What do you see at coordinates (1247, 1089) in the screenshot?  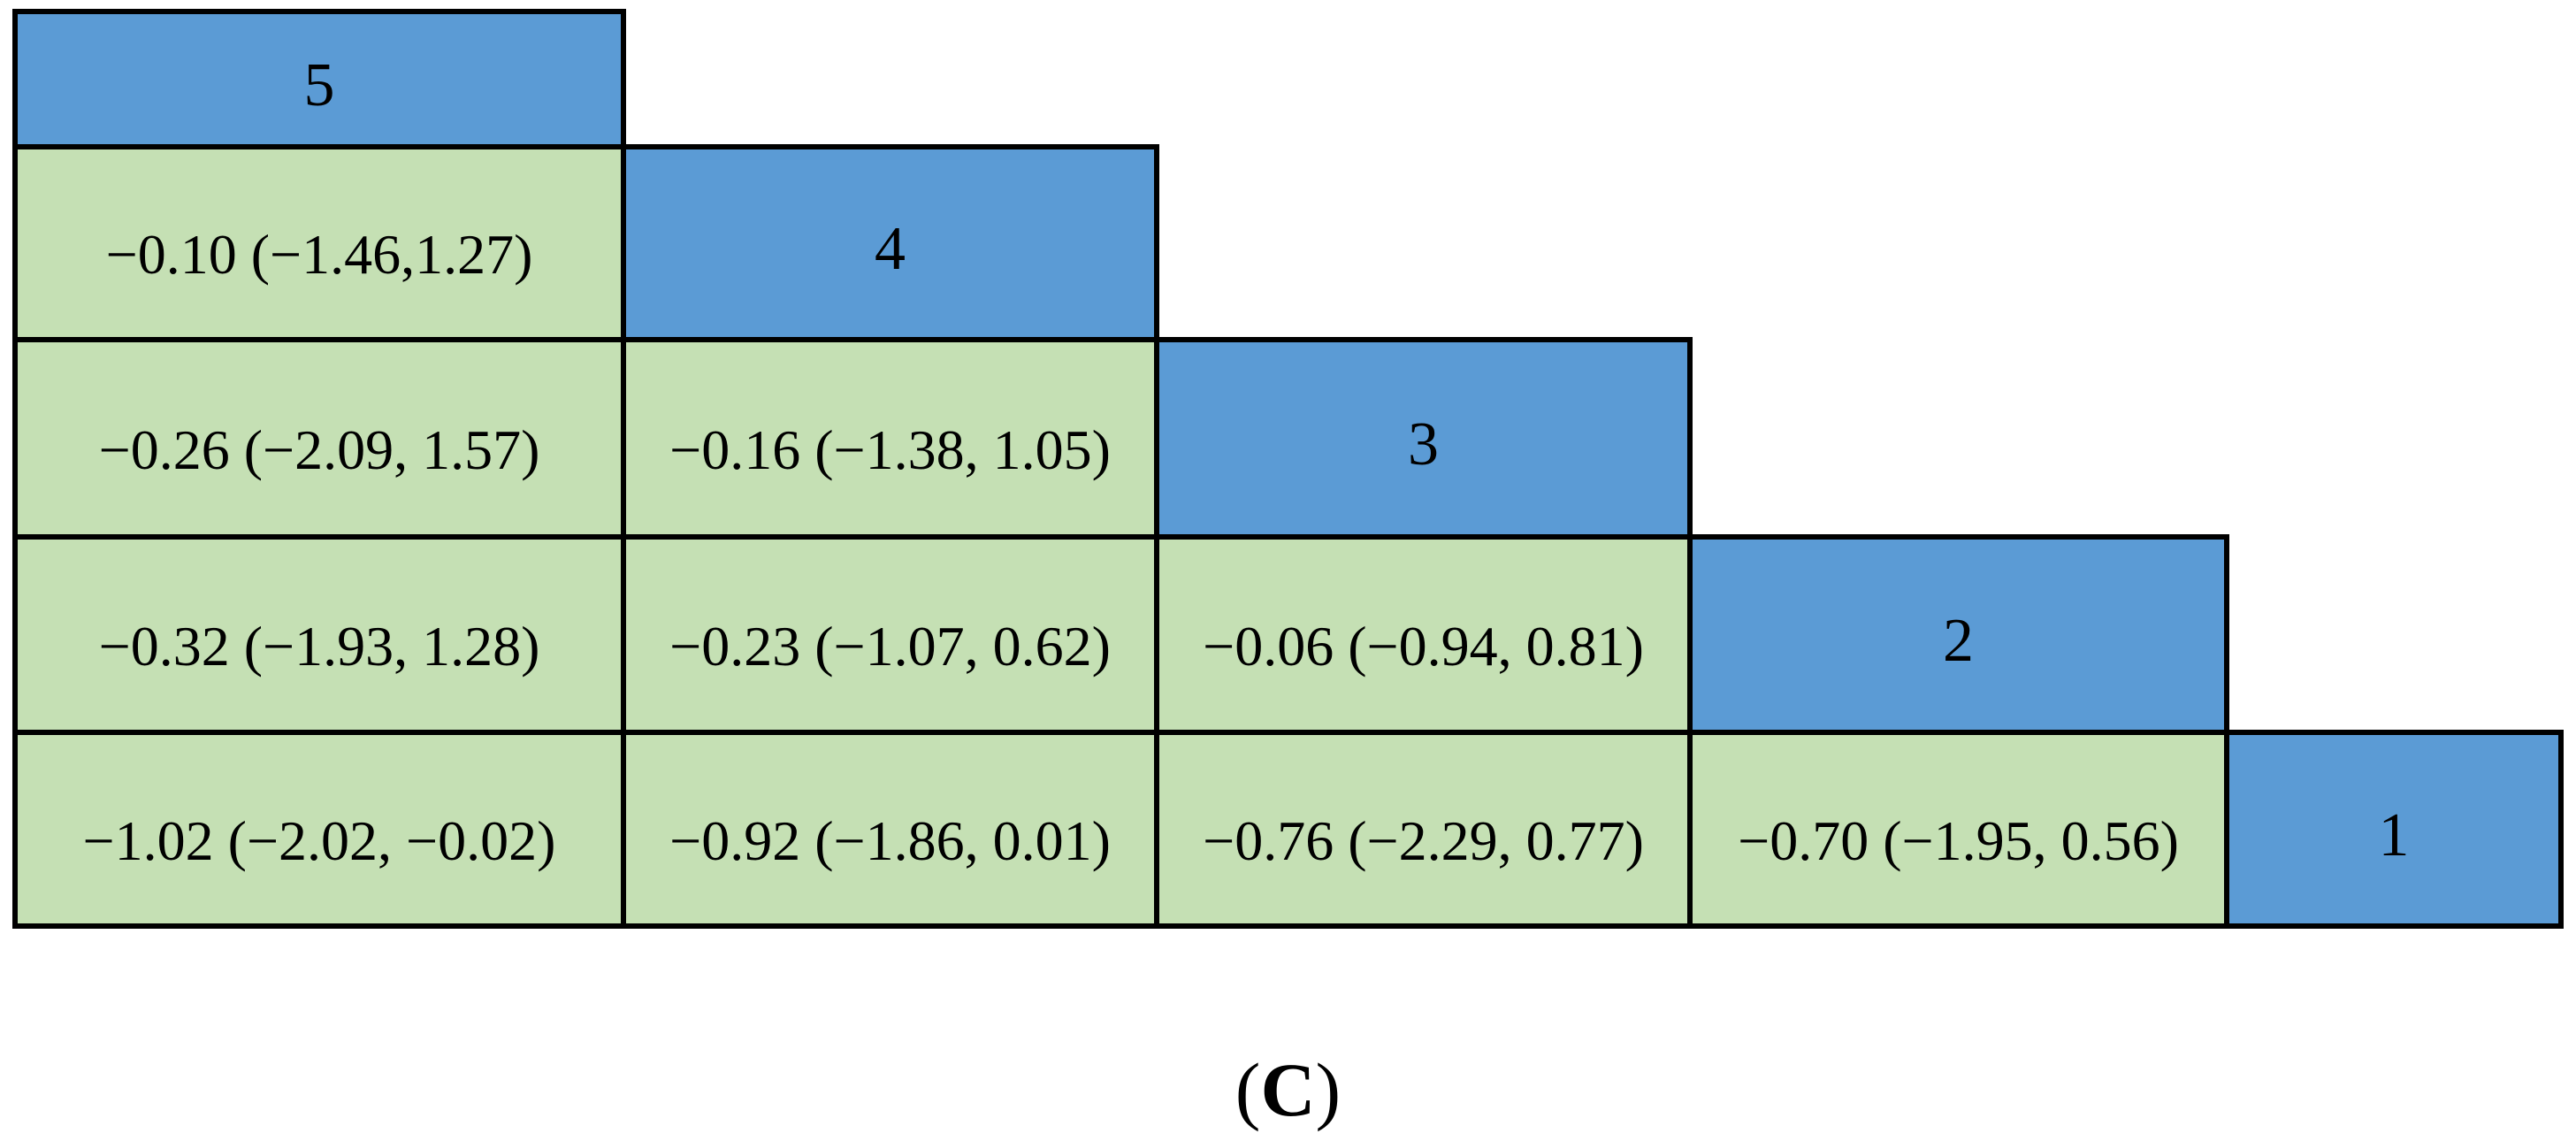 I see `caption-open-paren: (` at bounding box center [1247, 1089].